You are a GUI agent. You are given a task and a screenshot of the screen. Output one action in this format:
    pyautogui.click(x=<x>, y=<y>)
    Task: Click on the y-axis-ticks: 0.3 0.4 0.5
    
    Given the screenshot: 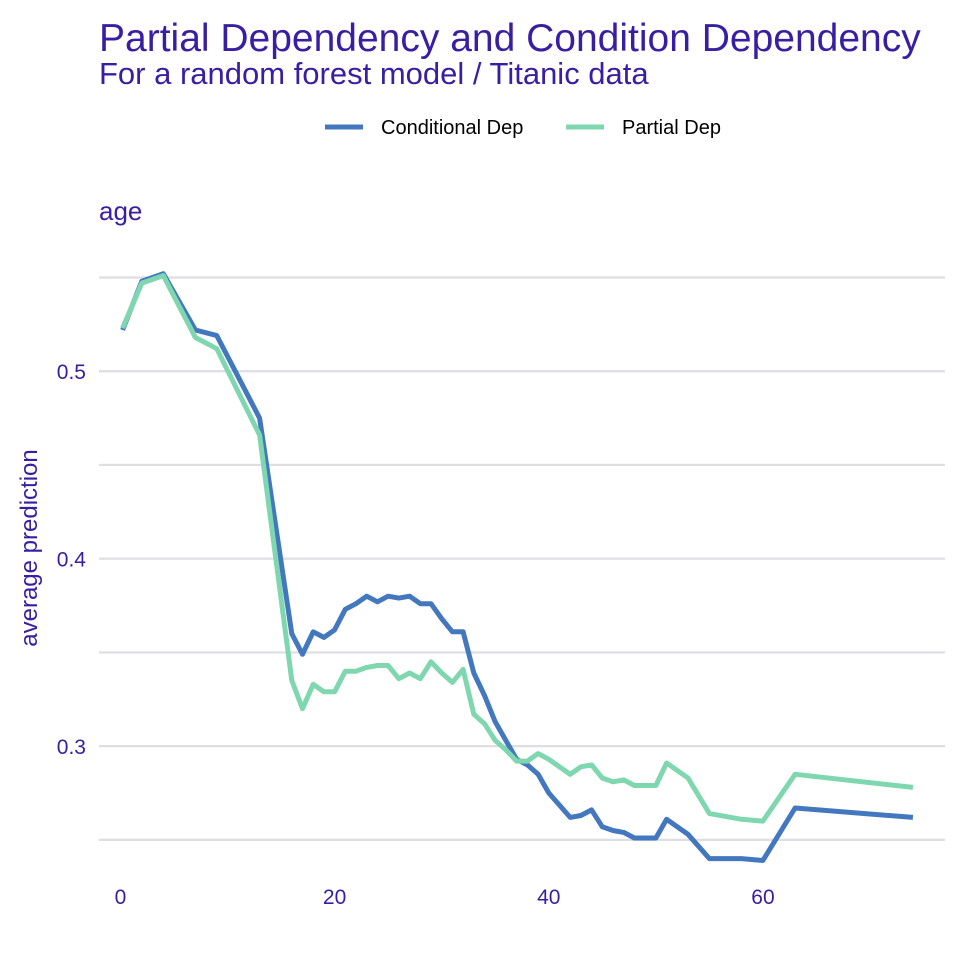 What is the action you would take?
    pyautogui.click(x=72, y=560)
    